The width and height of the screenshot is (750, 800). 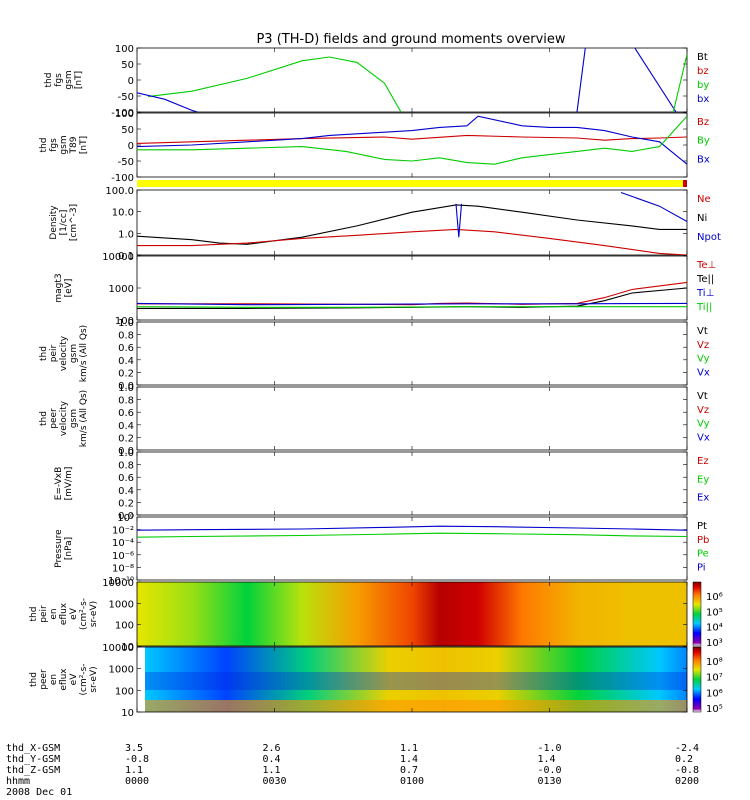 I want to click on panel-6: 1.0 0.80.6 0.40.2 0.0 E=-VxB[mV/m] Ez Ey Ex, so click(x=381, y=485).